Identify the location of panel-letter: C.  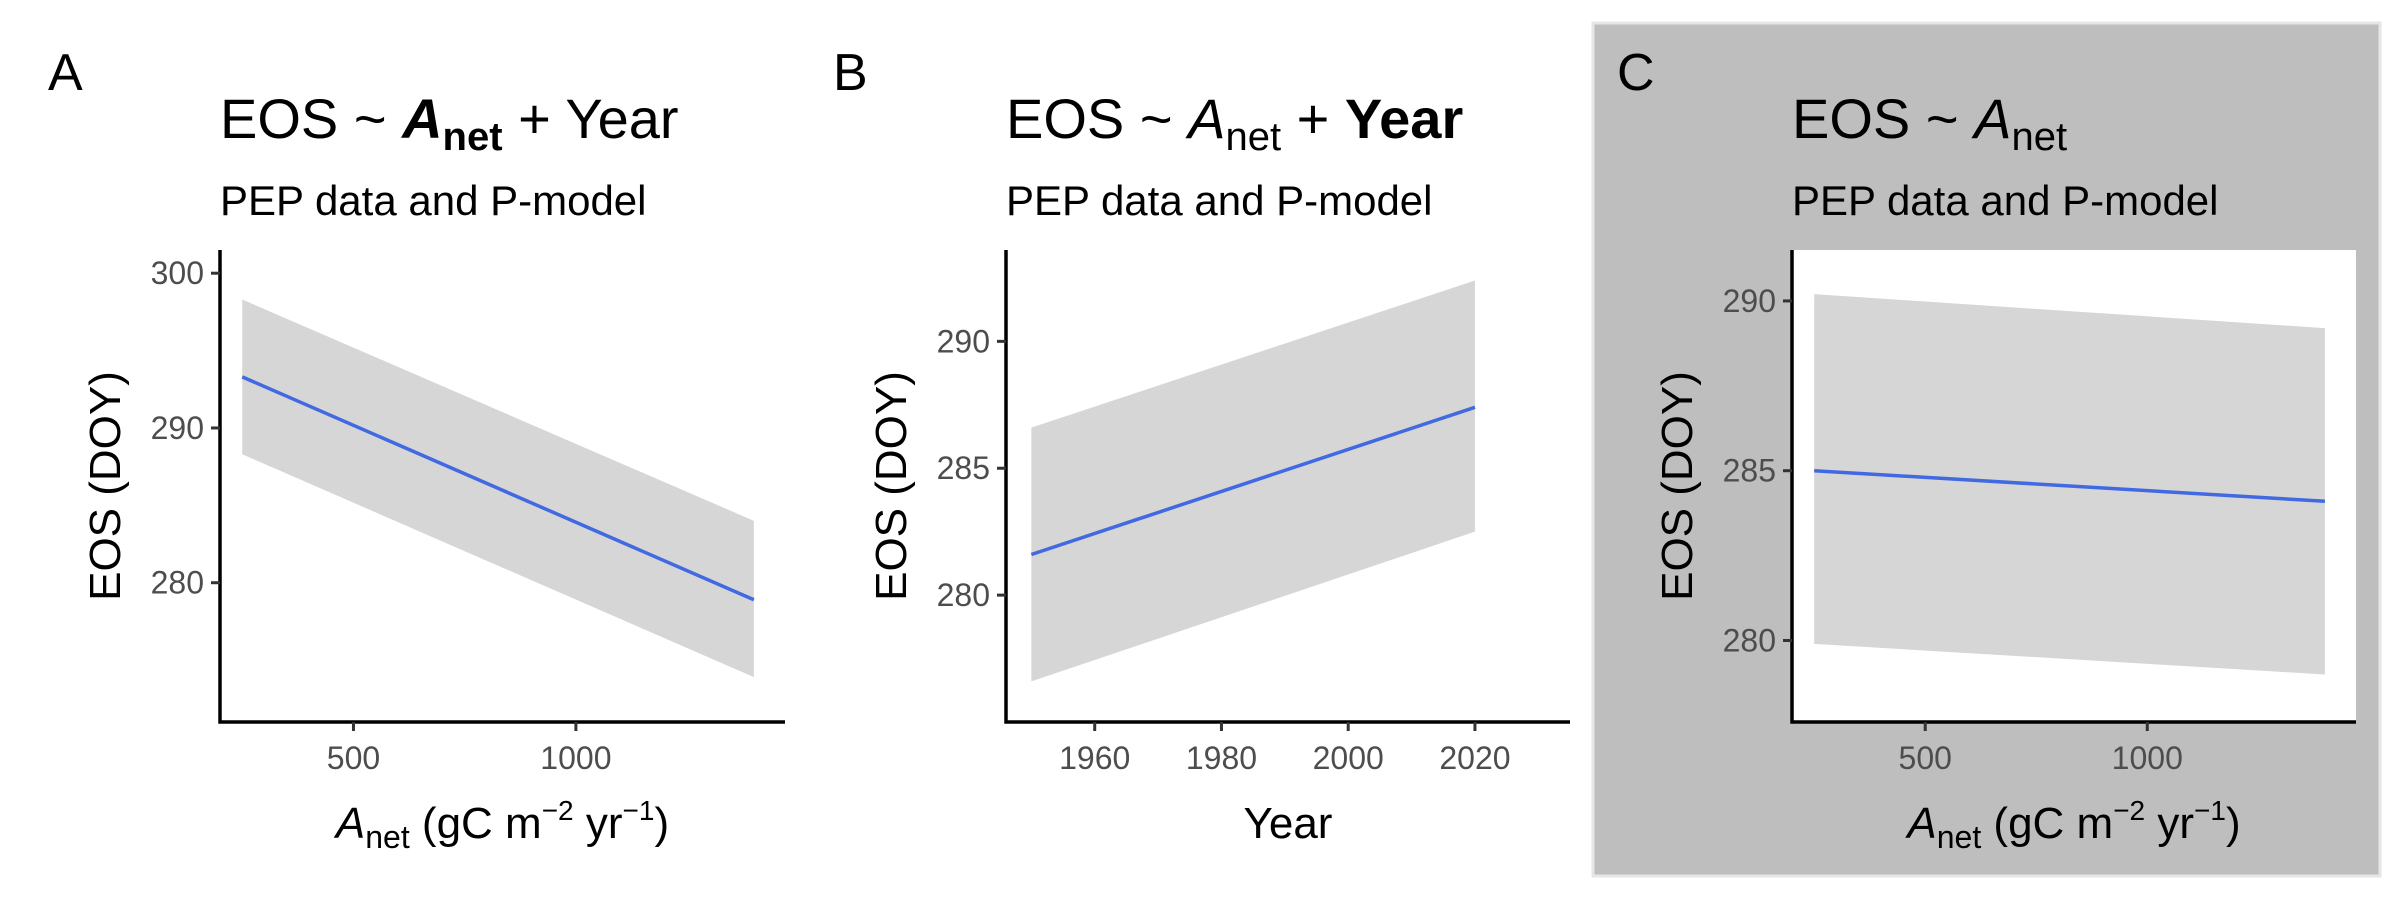
(1636, 73).